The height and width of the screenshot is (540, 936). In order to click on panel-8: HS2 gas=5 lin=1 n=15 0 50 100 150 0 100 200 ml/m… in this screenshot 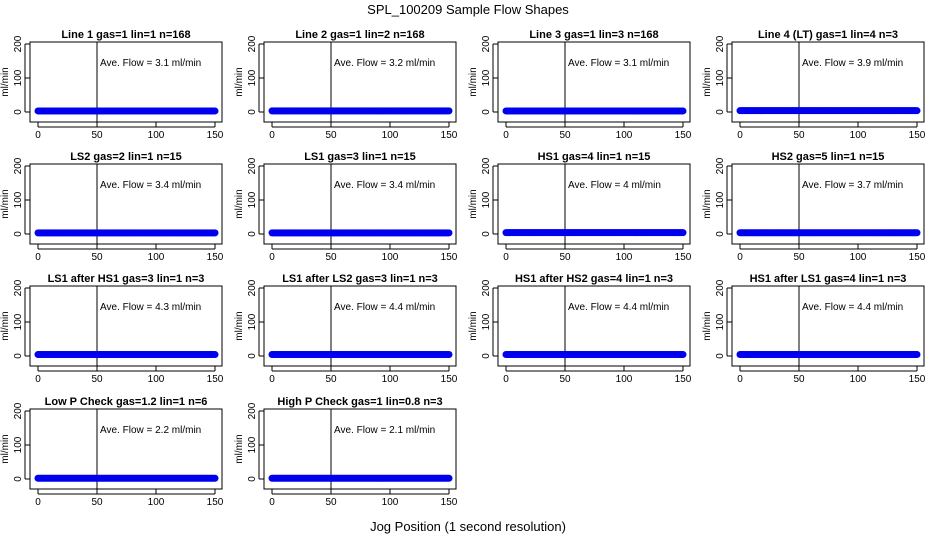, I will do `click(814, 207)`.